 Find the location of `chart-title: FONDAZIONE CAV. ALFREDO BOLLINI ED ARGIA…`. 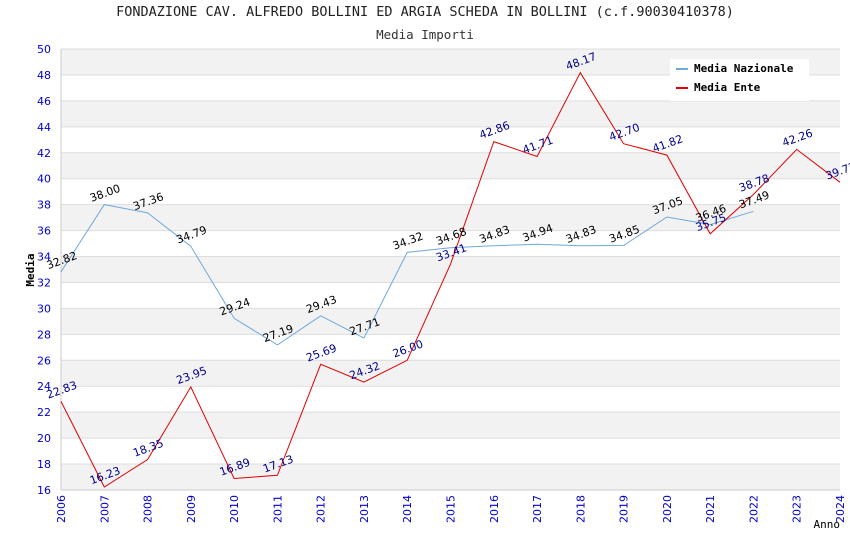

chart-title: FONDAZIONE CAV. ALFREDO BOLLINI ED ARGIA… is located at coordinates (425, 12).